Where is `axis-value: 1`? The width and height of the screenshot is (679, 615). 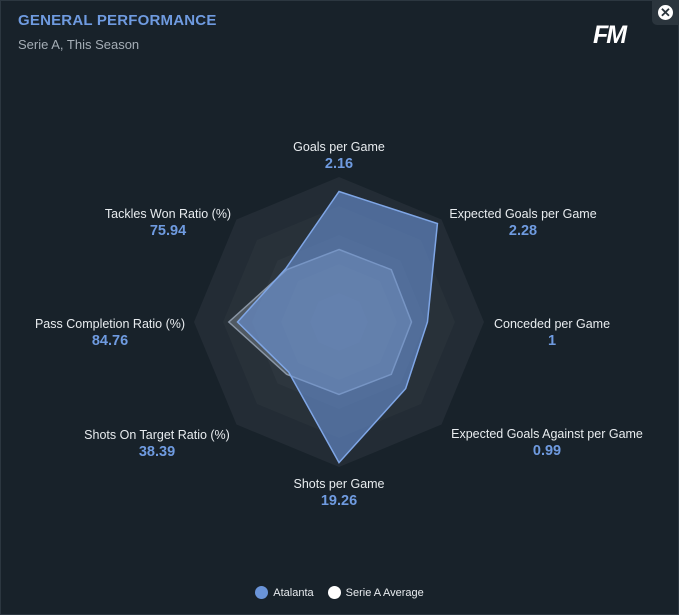
axis-value: 1 is located at coordinates (552, 341).